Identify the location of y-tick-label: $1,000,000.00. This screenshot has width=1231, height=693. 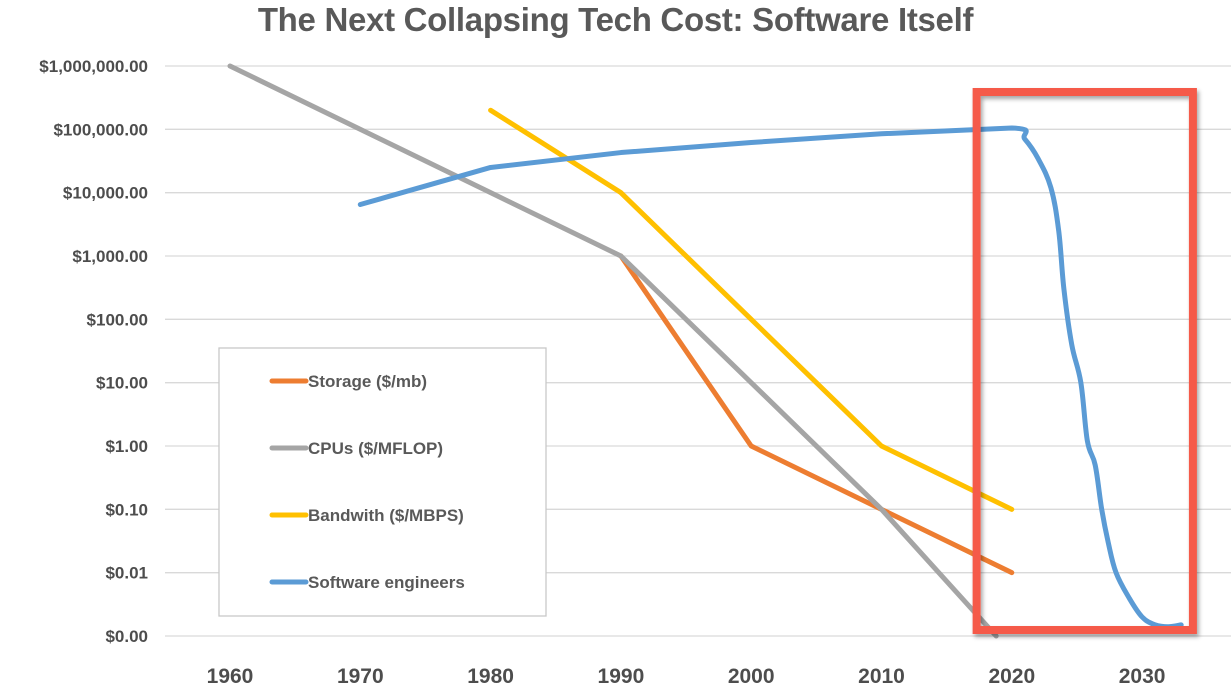
(93, 66).